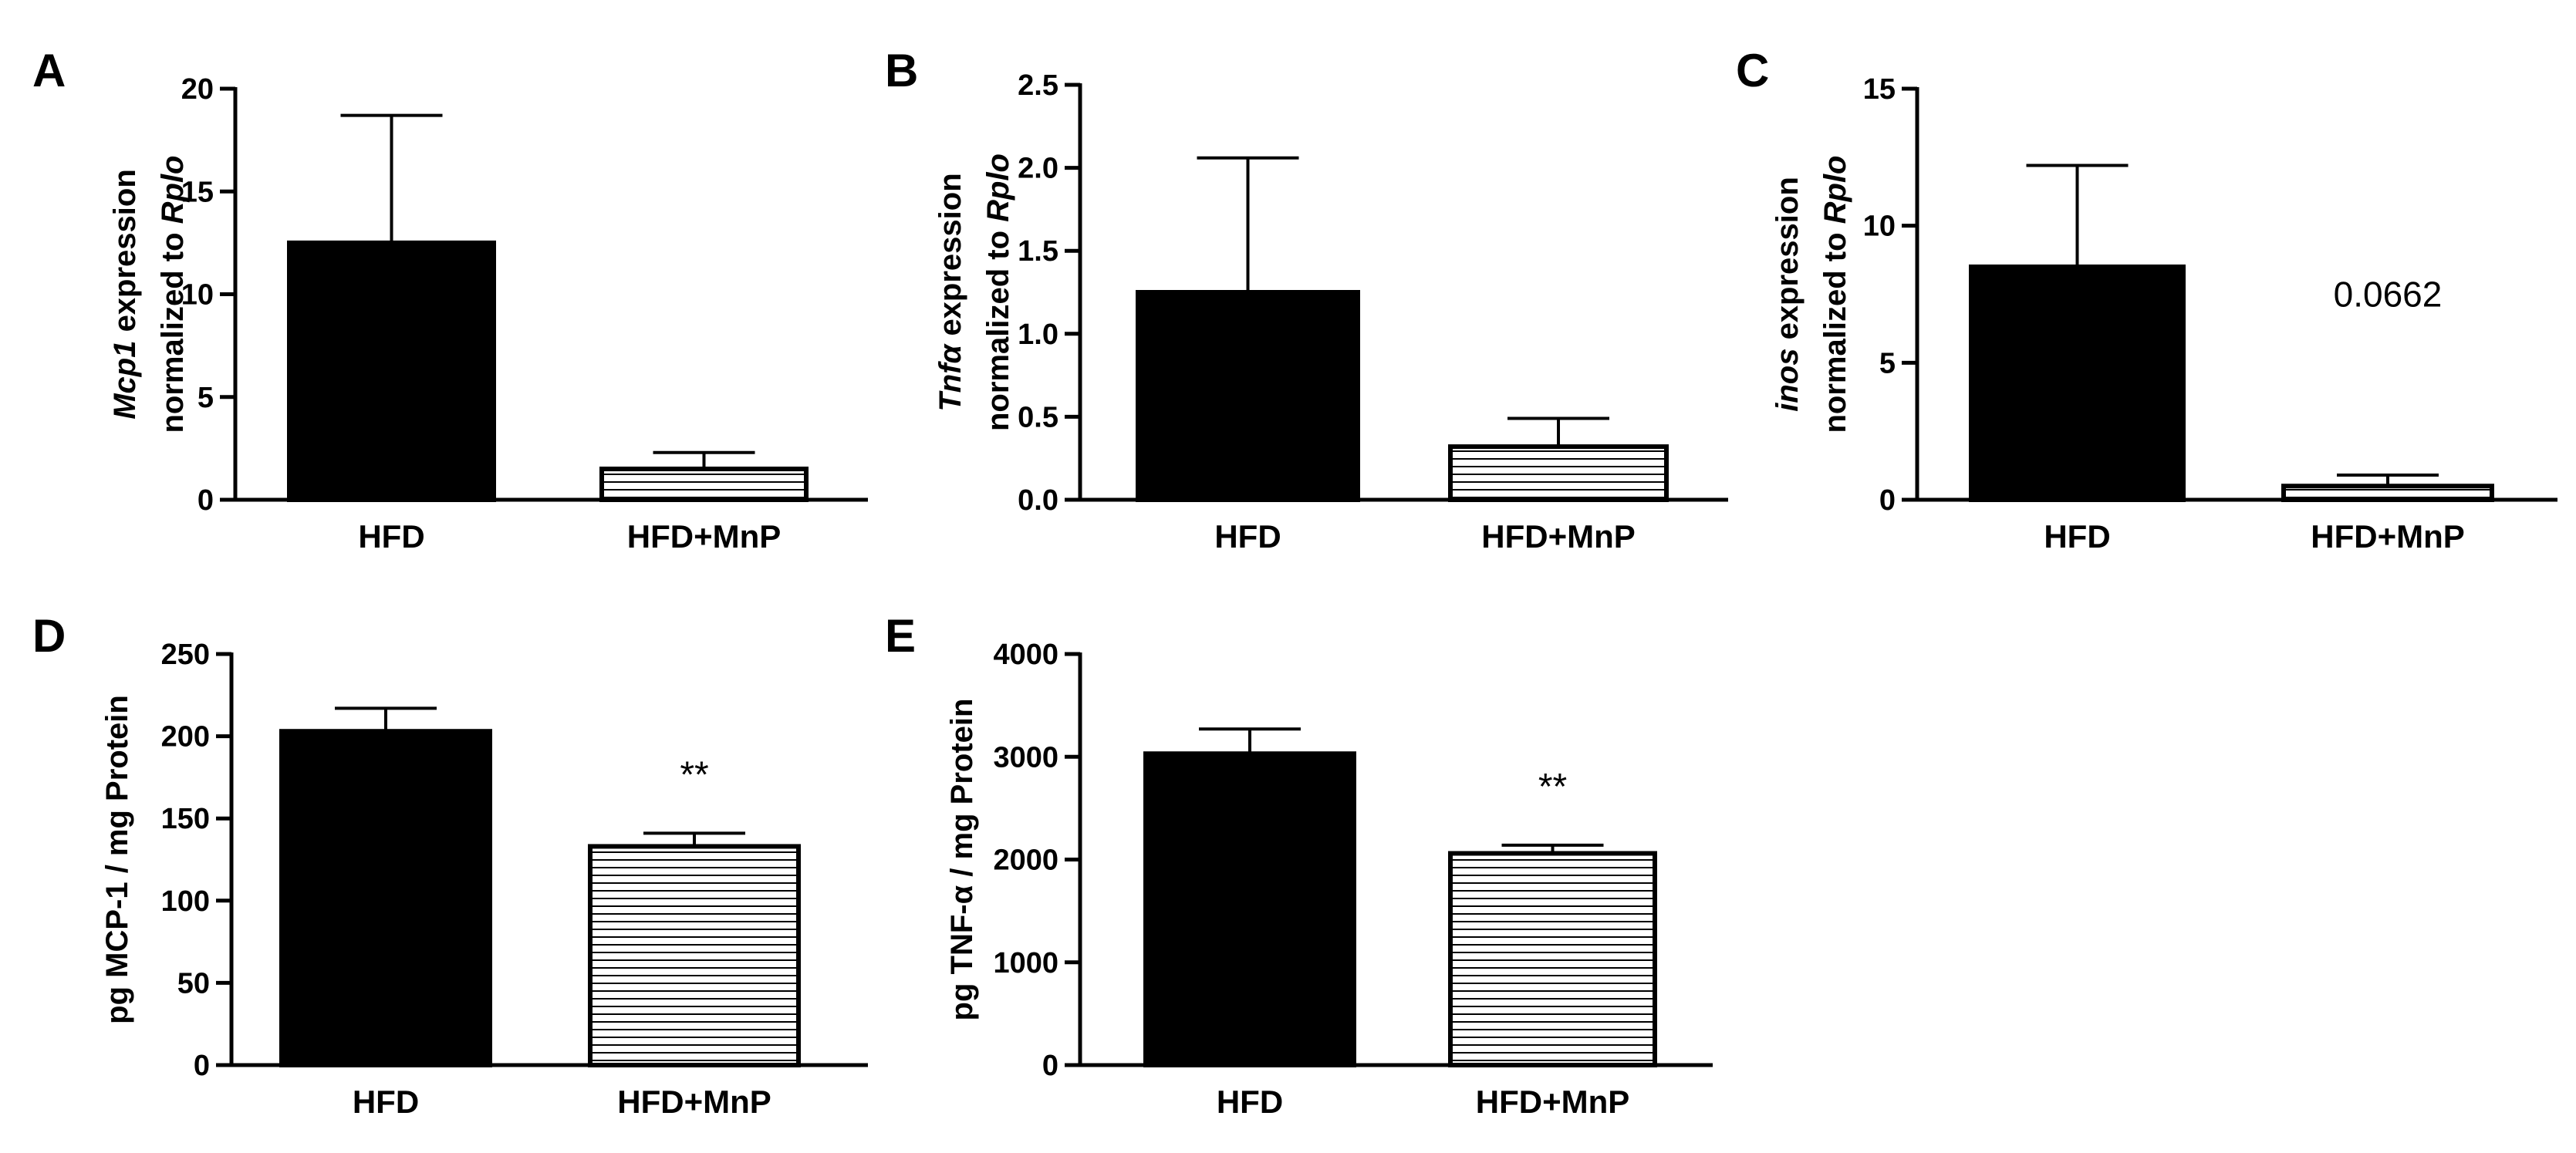 The height and width of the screenshot is (1153, 2576). I want to click on y-tick-label: 1.5, so click(1038, 252).